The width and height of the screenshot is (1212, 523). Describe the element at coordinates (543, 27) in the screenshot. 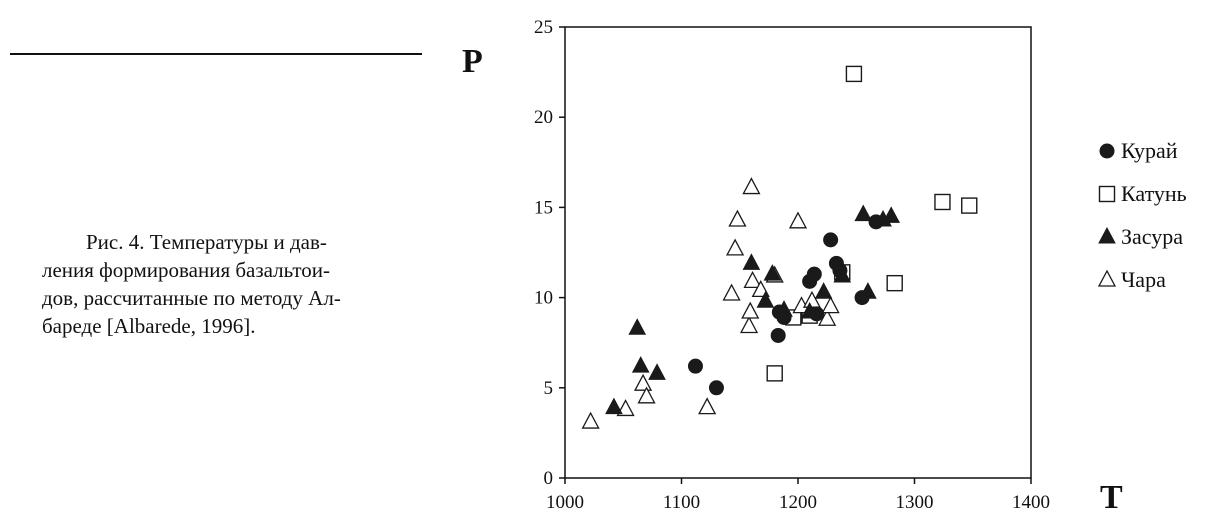

I see `y-tick-label: 25` at that location.